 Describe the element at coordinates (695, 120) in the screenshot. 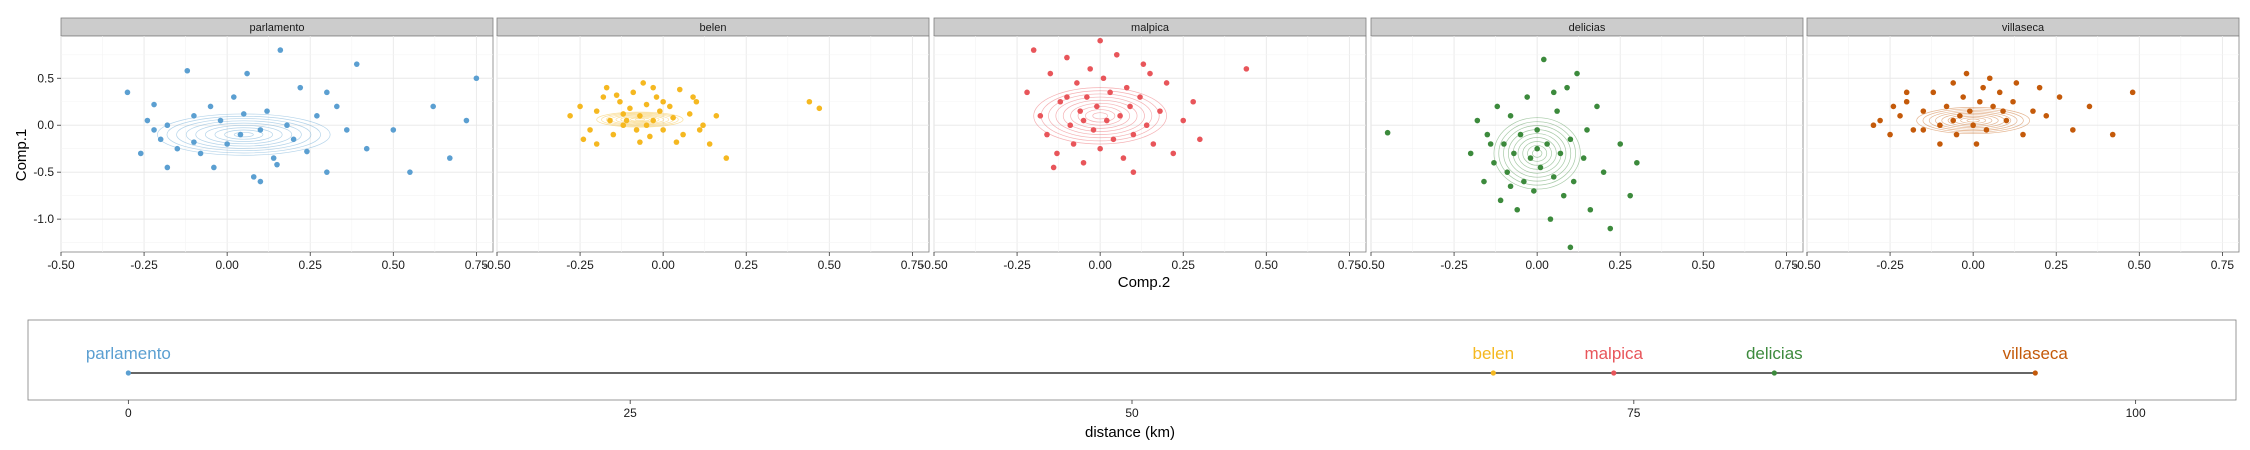

I see `points-belen` at that location.